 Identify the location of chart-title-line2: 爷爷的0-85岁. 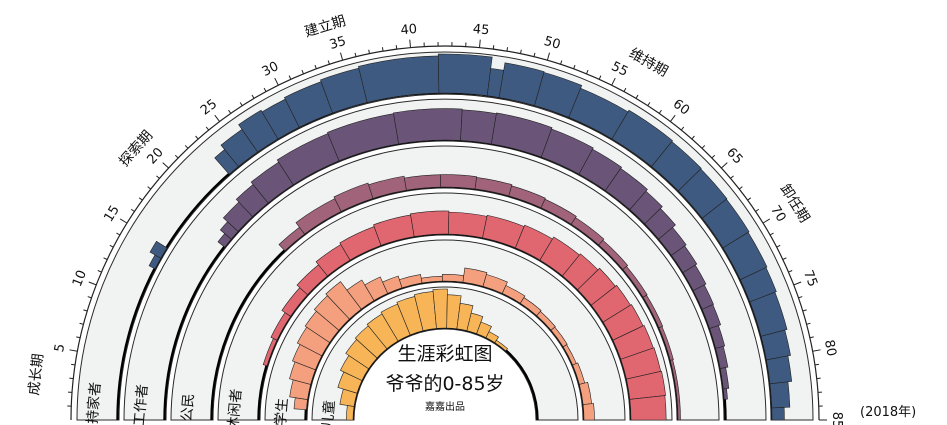
(444, 384).